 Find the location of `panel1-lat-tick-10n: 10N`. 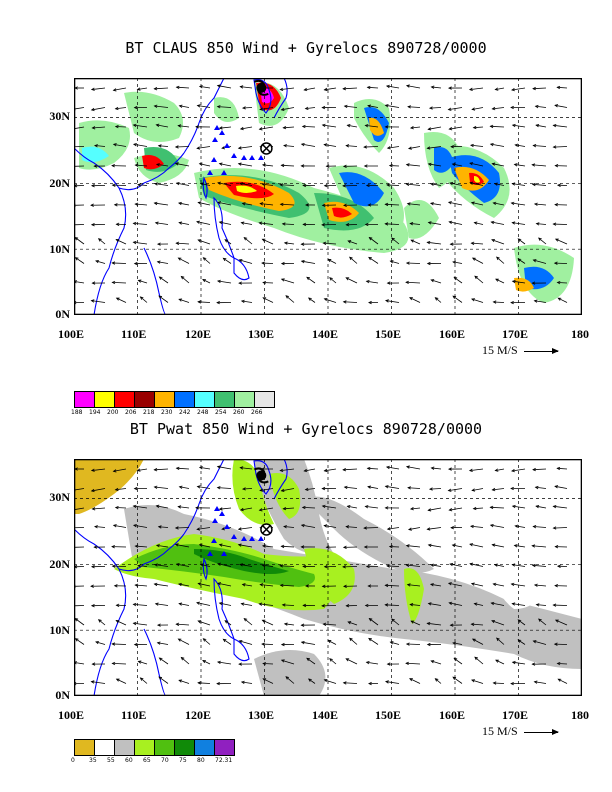

panel1-lat-tick-10n: 10N is located at coordinates (59, 249).